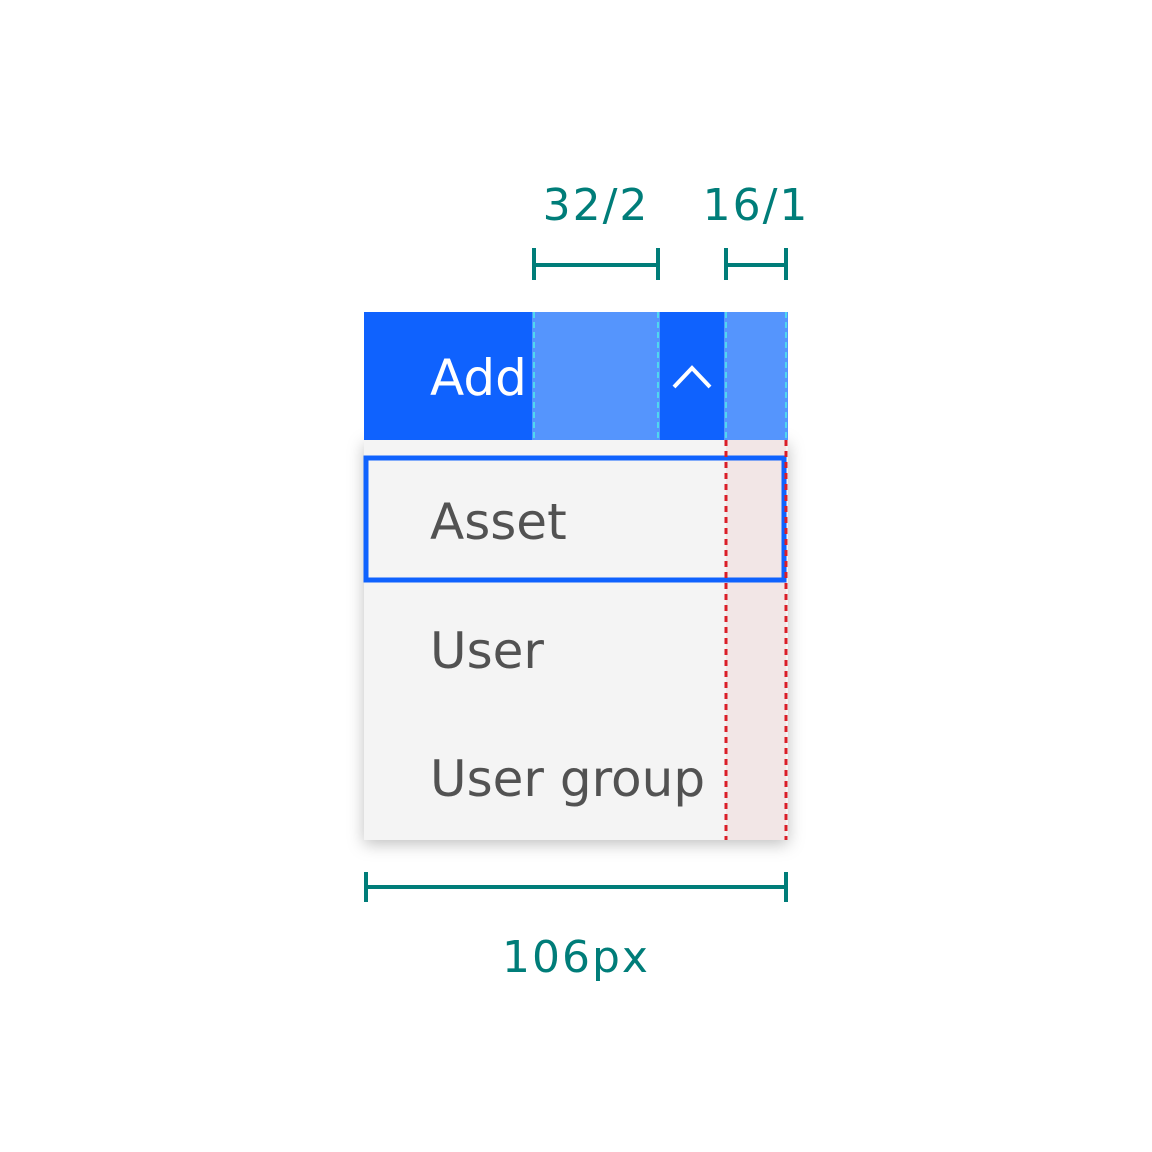  Describe the element at coordinates (576, 640) in the screenshot. I see `menu` at that location.